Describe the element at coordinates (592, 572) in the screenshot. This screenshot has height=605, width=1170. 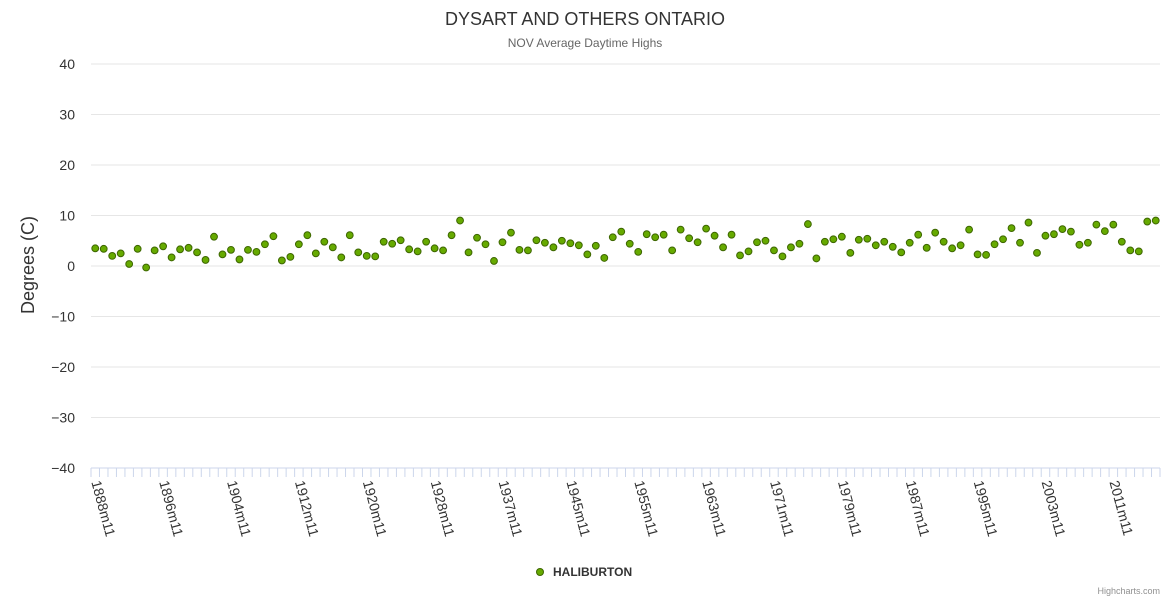
I see `legend-item-haliburton: HALIBURTON` at that location.